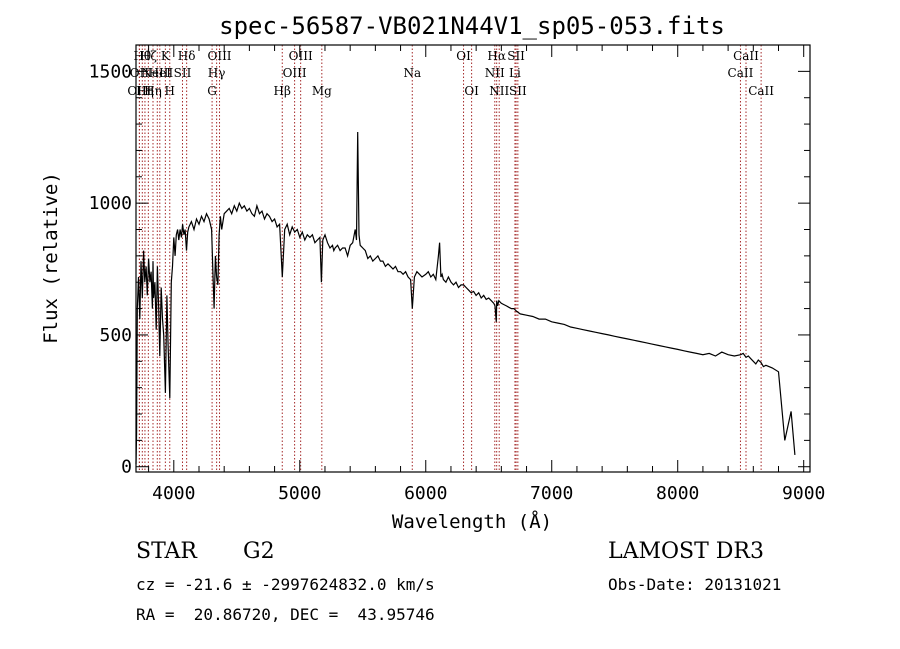 This screenshot has height=649, width=900. Describe the element at coordinates (173, 493) in the screenshot. I see `x-tick-label: 4000` at that location.